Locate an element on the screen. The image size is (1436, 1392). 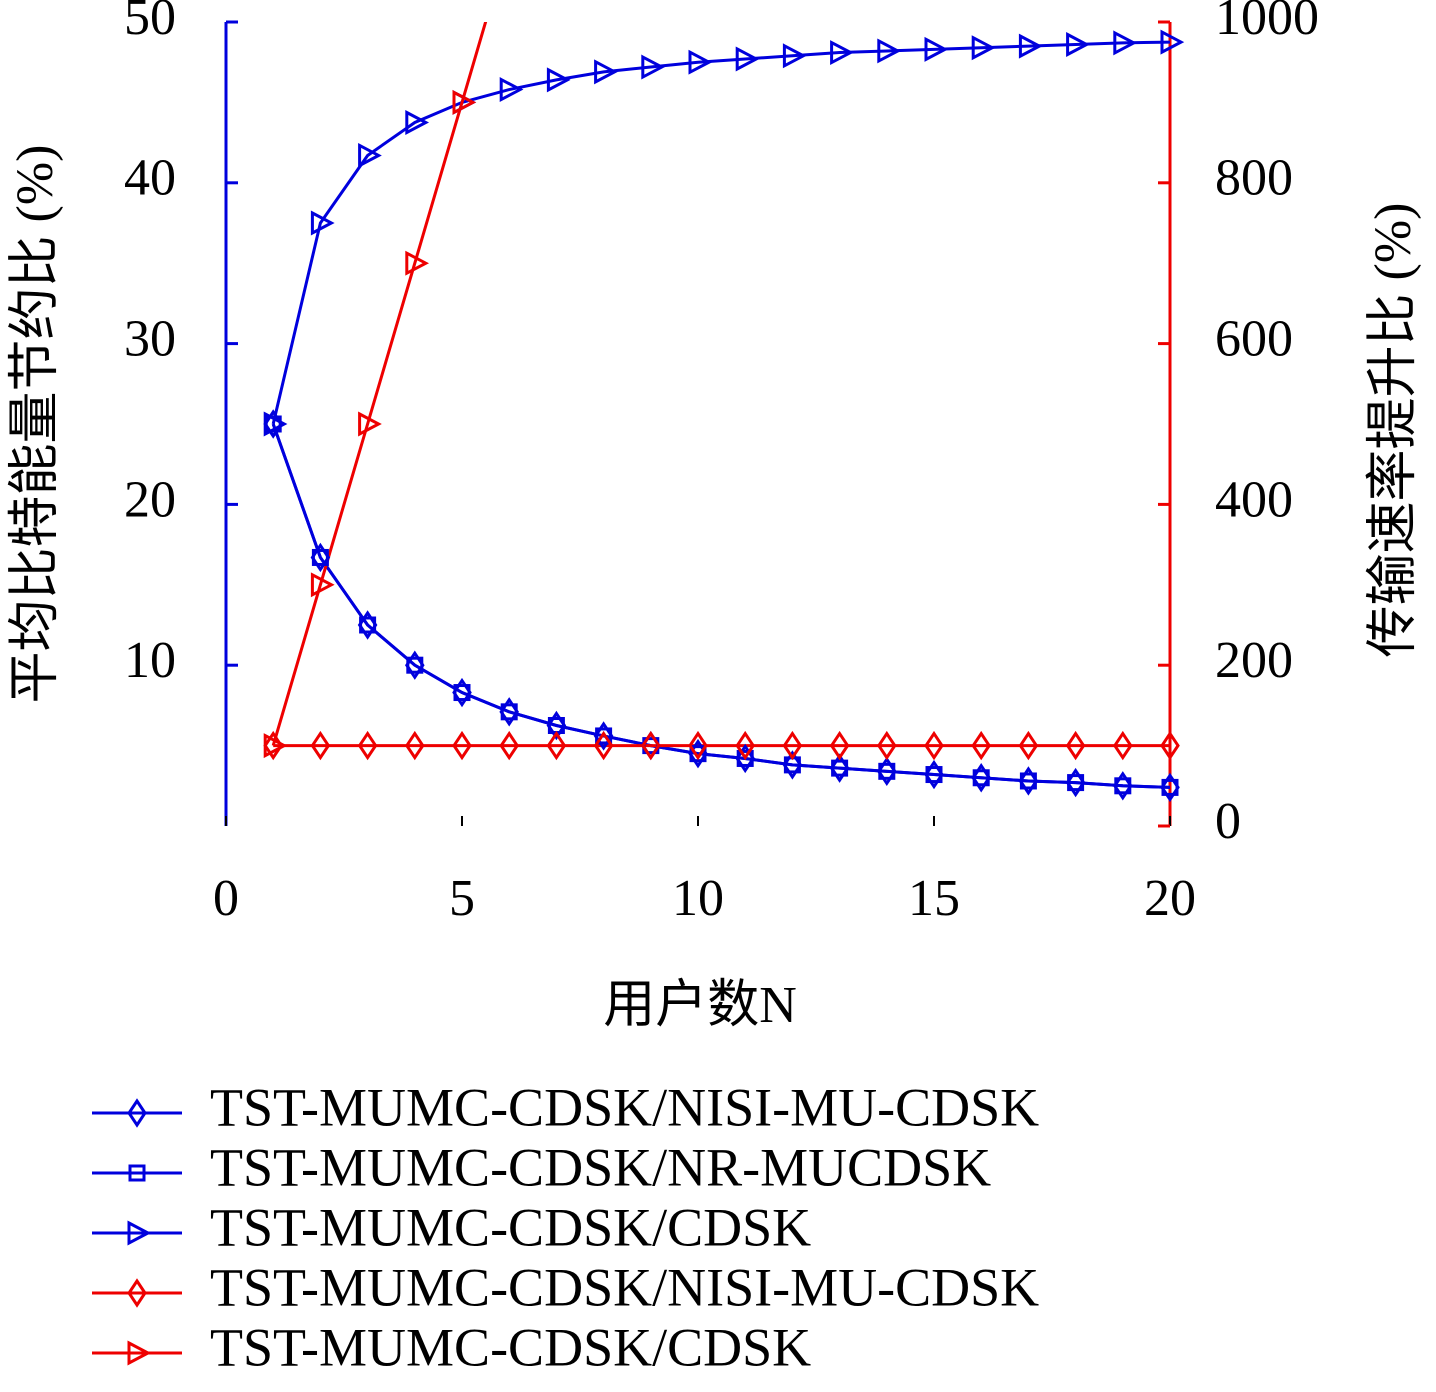
y-axis-label: 平均比特能量节约比 (%) is located at coordinates (35, 424).